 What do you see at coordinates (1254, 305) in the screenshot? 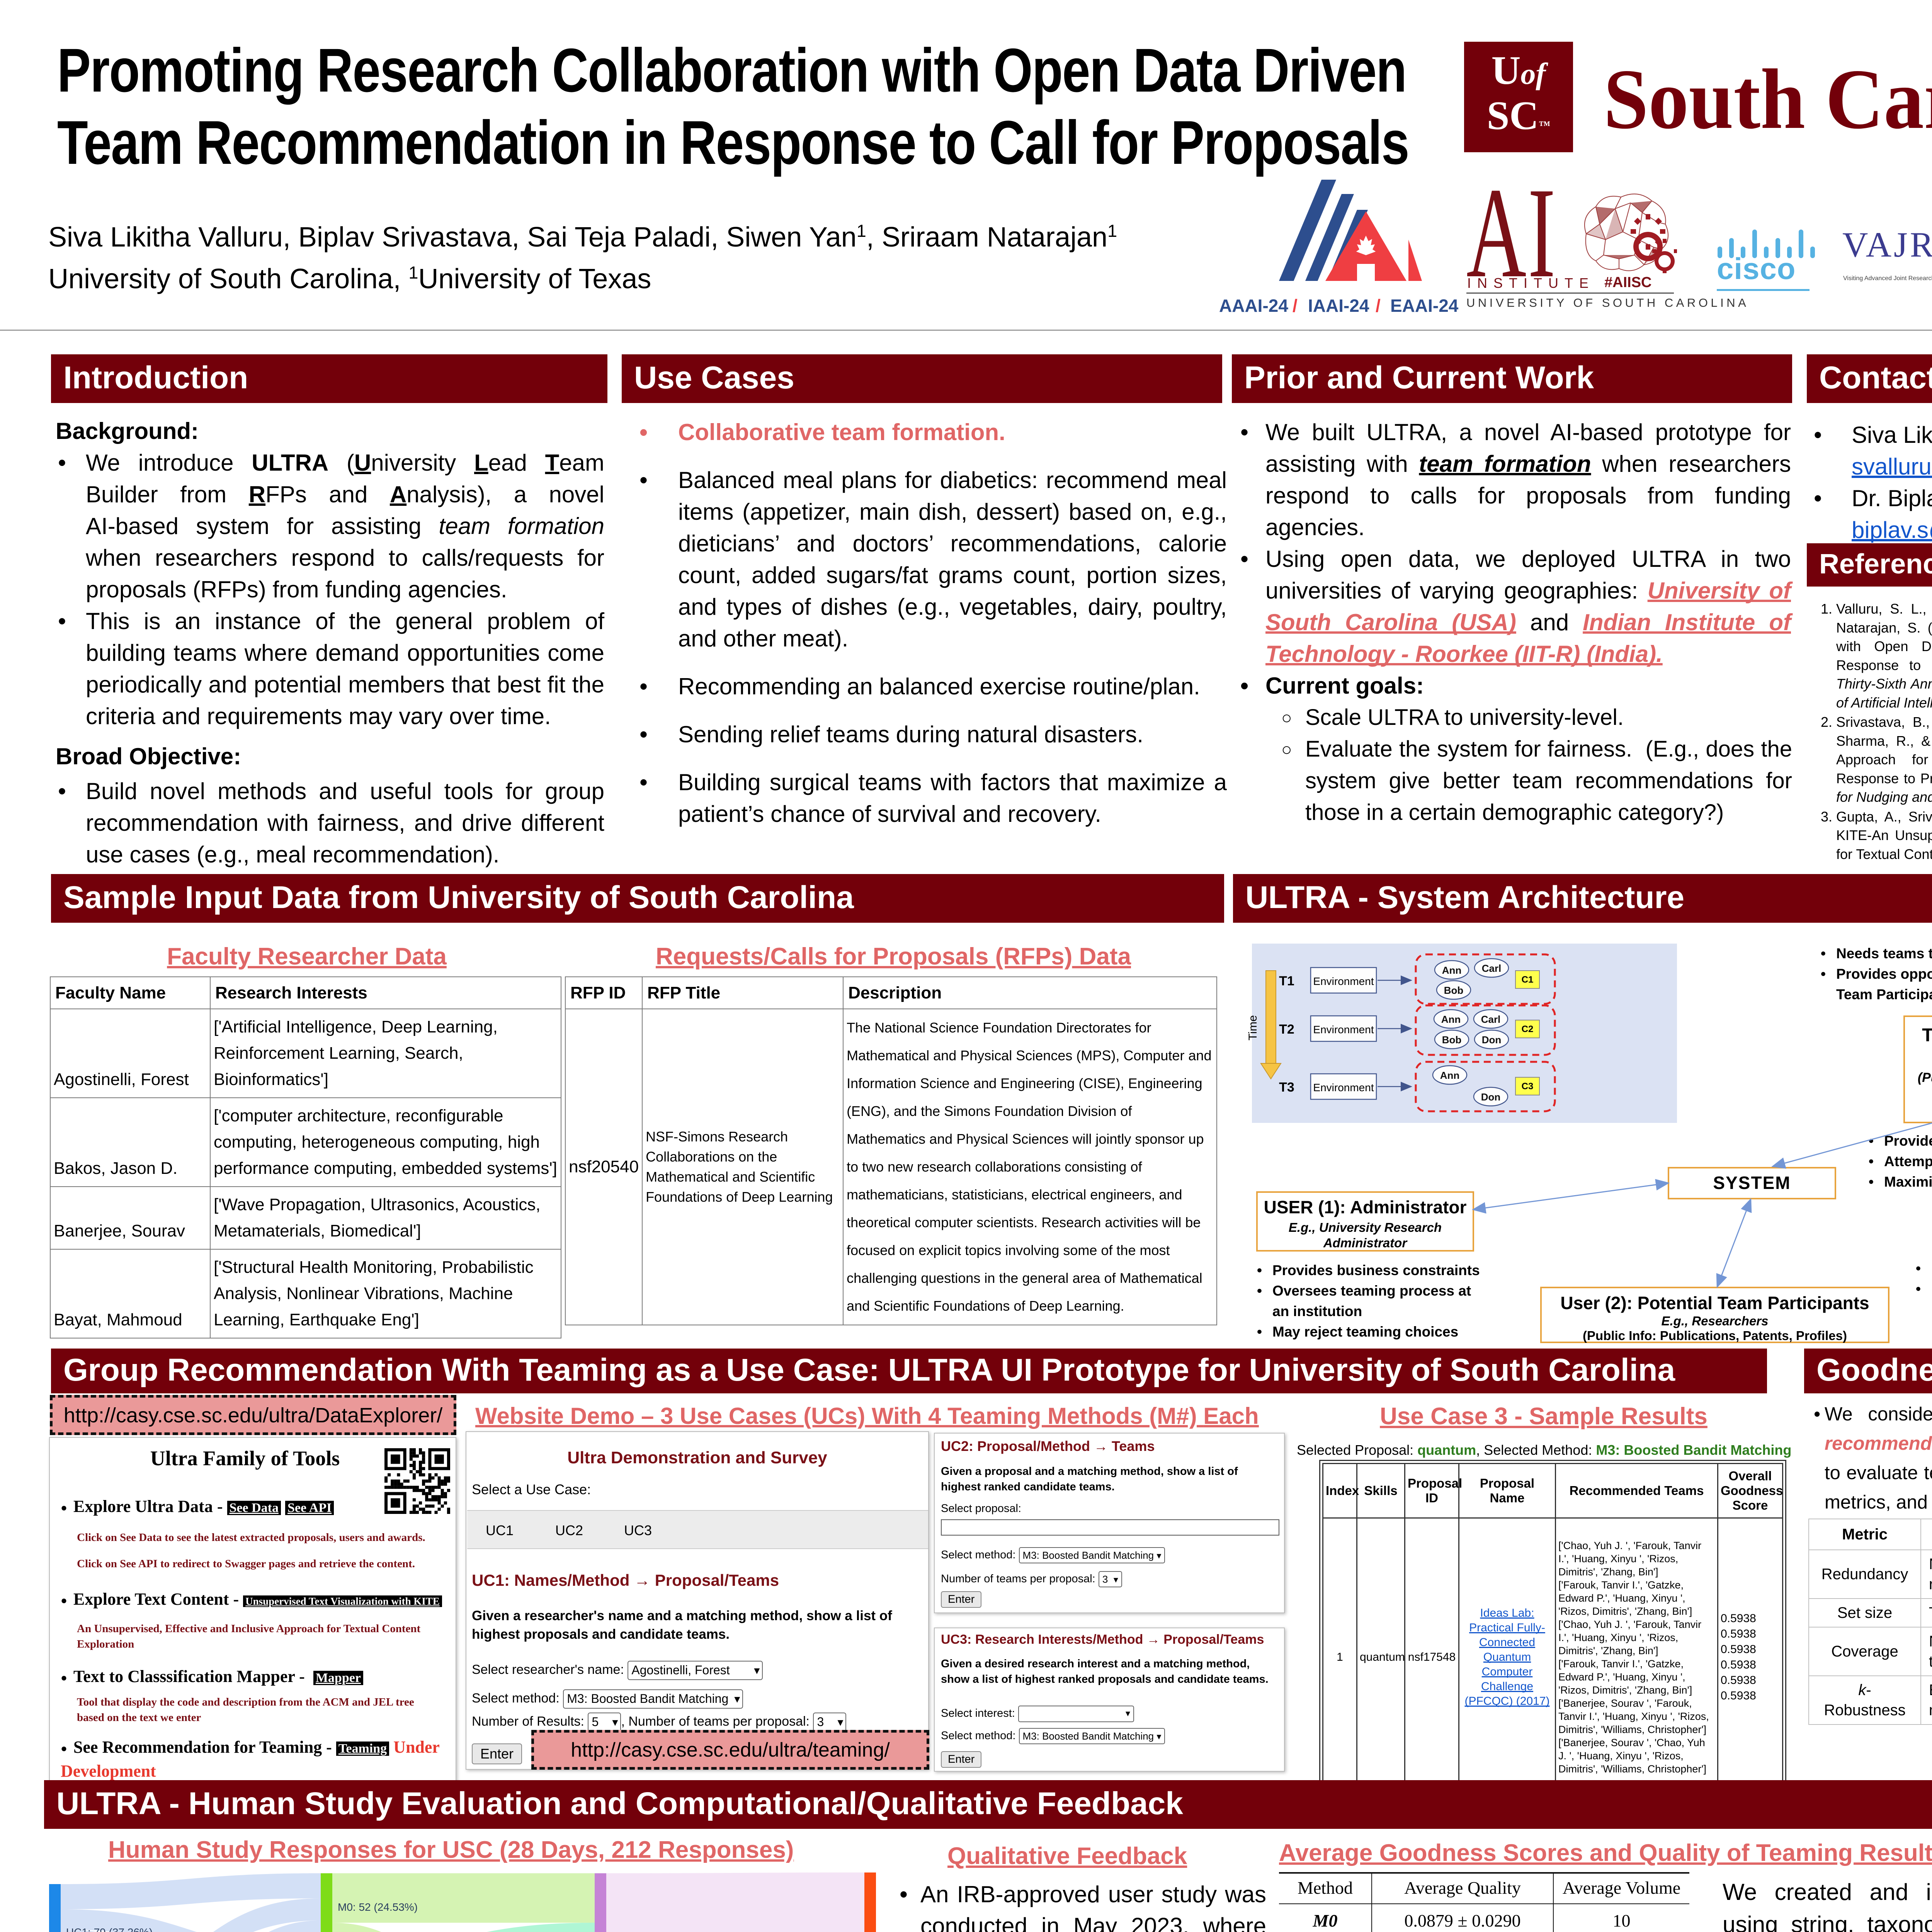
I see `svg-text: AAAI-24` at bounding box center [1254, 305].